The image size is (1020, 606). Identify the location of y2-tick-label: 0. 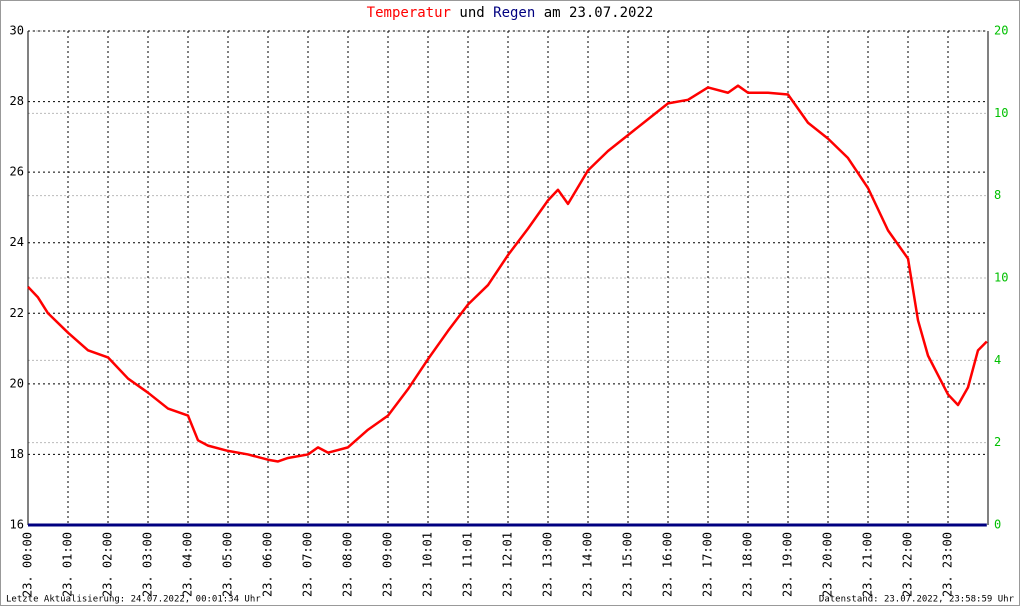
(997, 525).